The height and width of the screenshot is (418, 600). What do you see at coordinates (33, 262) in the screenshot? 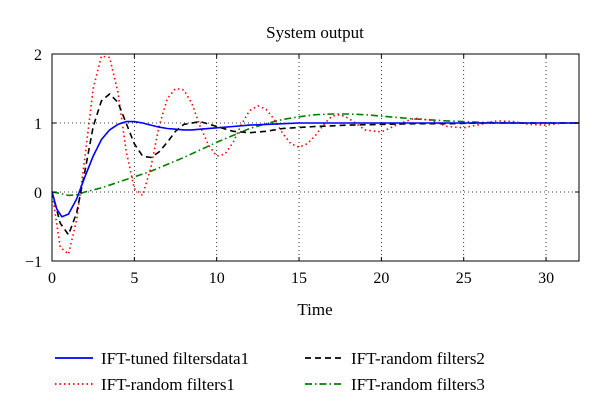
I see `y-tick-label: −1` at bounding box center [33, 262].